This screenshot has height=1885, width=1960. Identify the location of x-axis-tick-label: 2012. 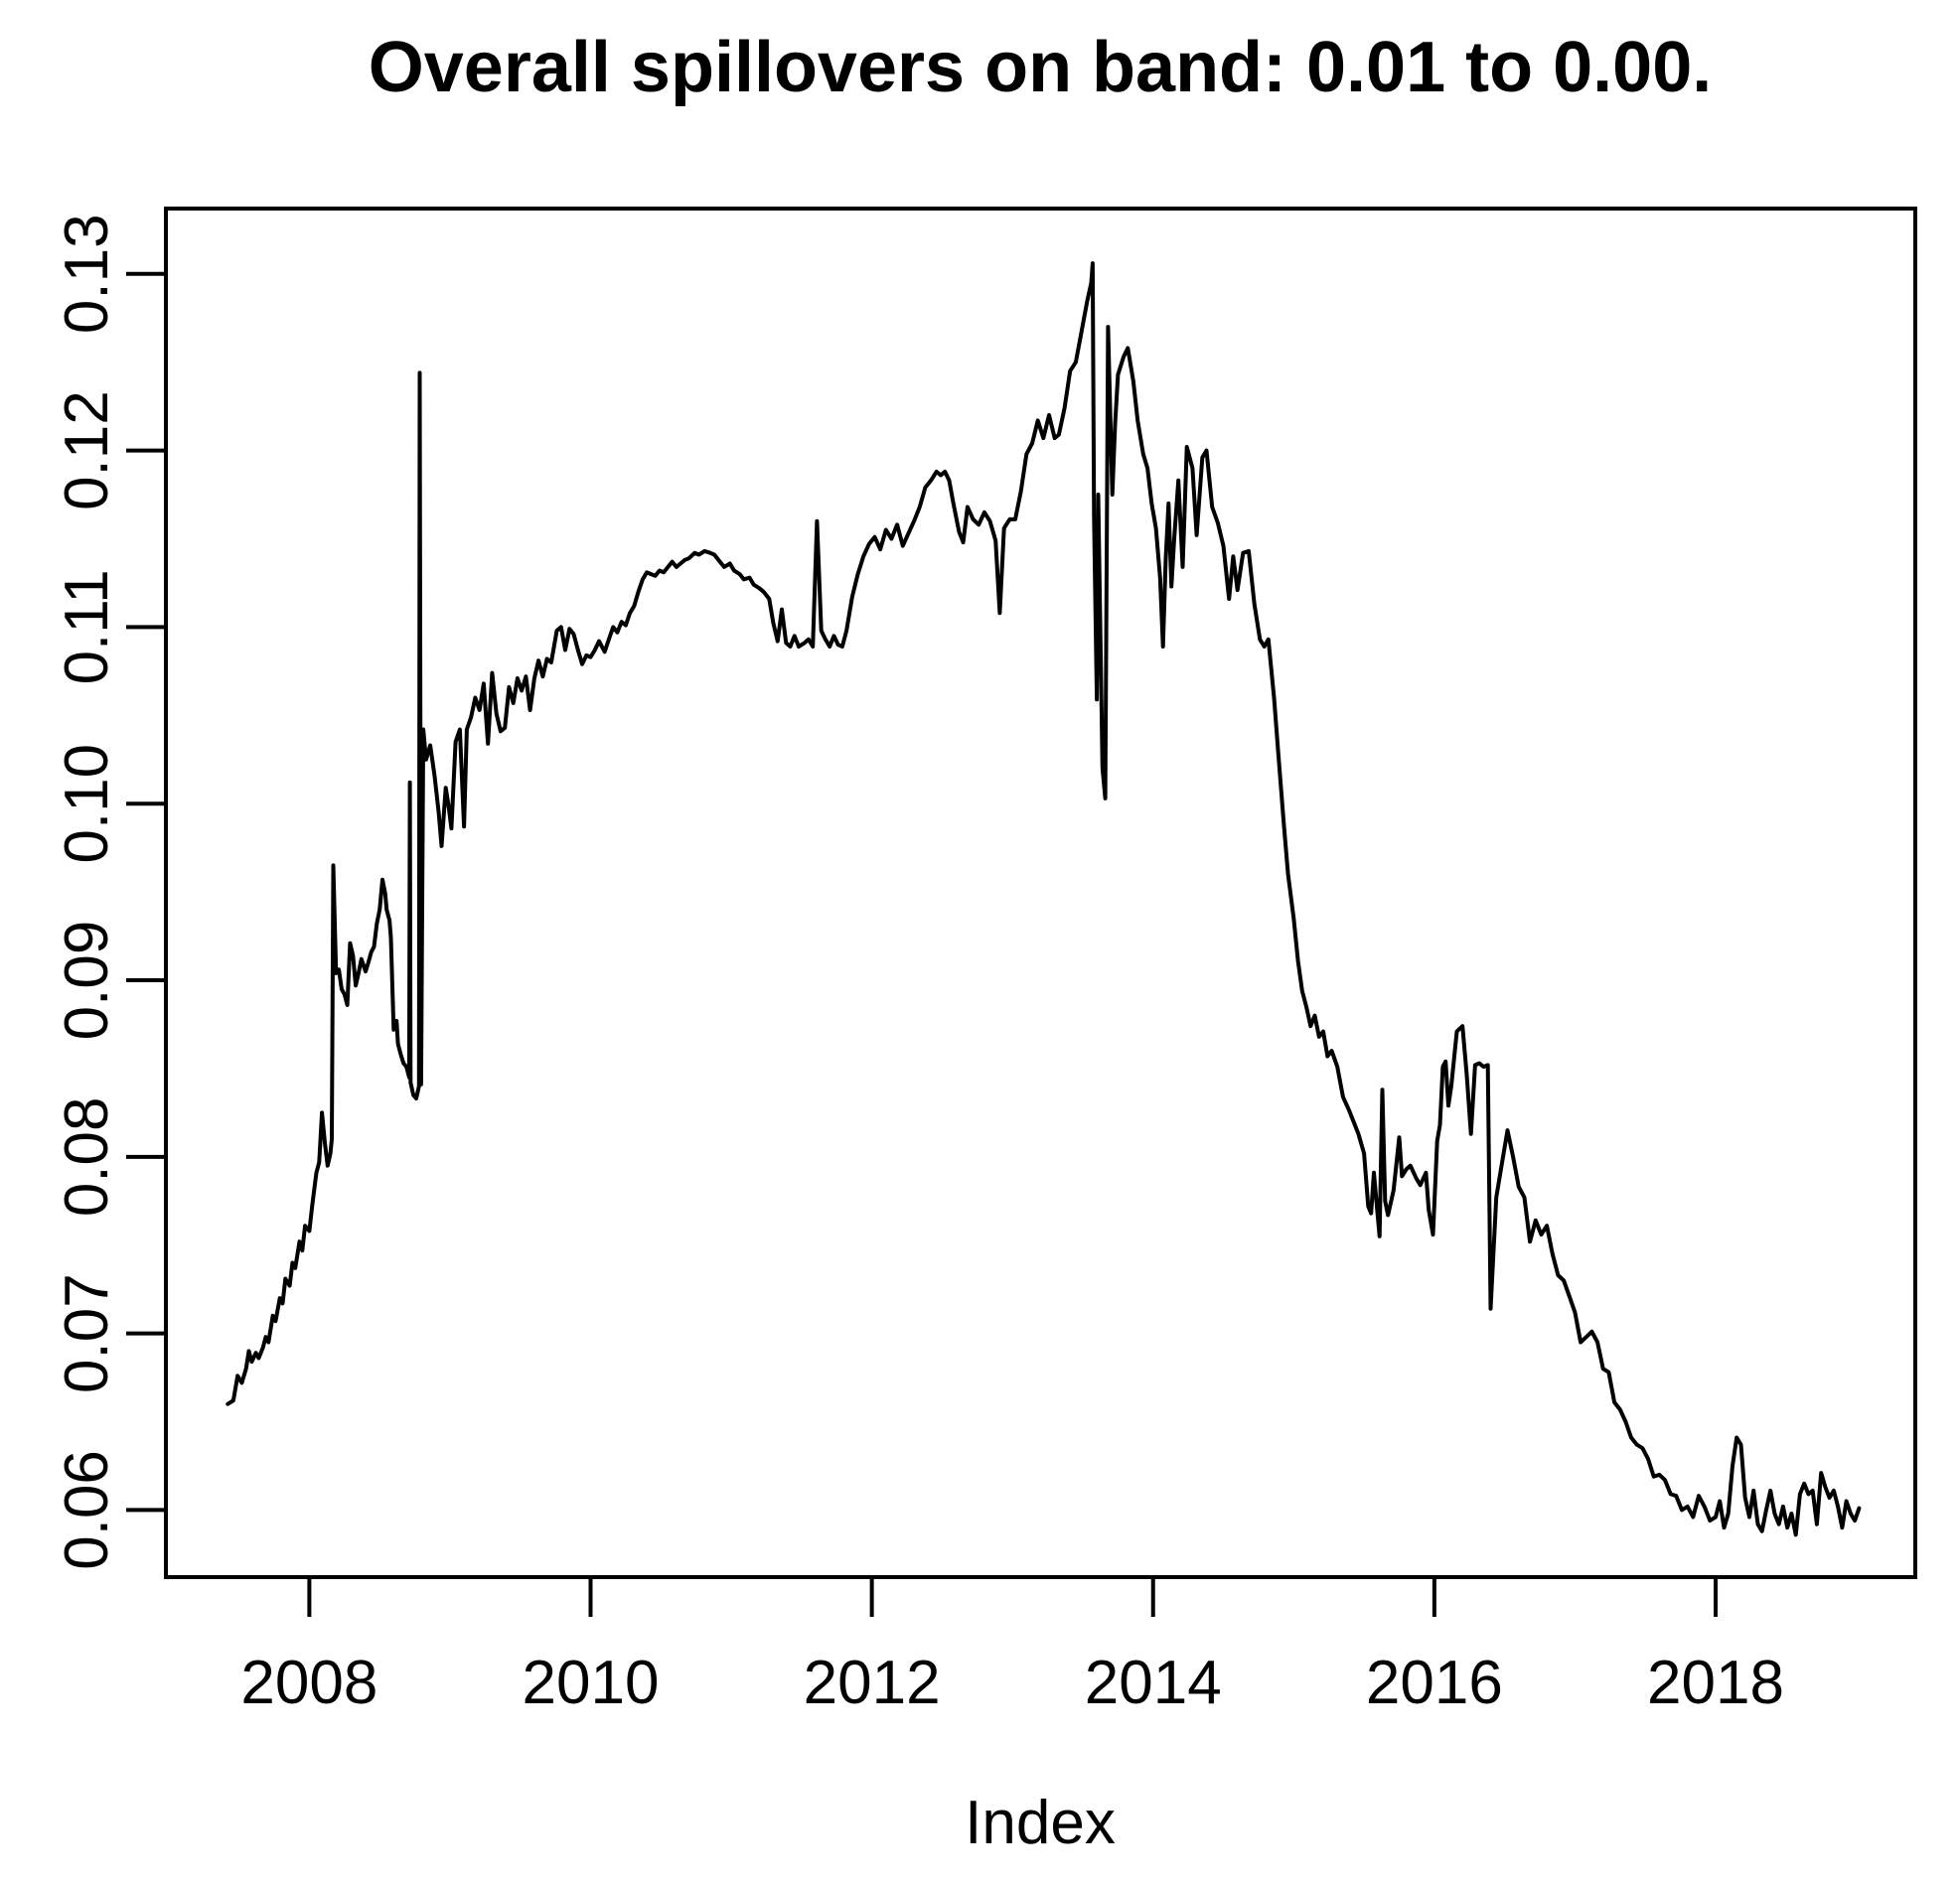
(872, 1683).